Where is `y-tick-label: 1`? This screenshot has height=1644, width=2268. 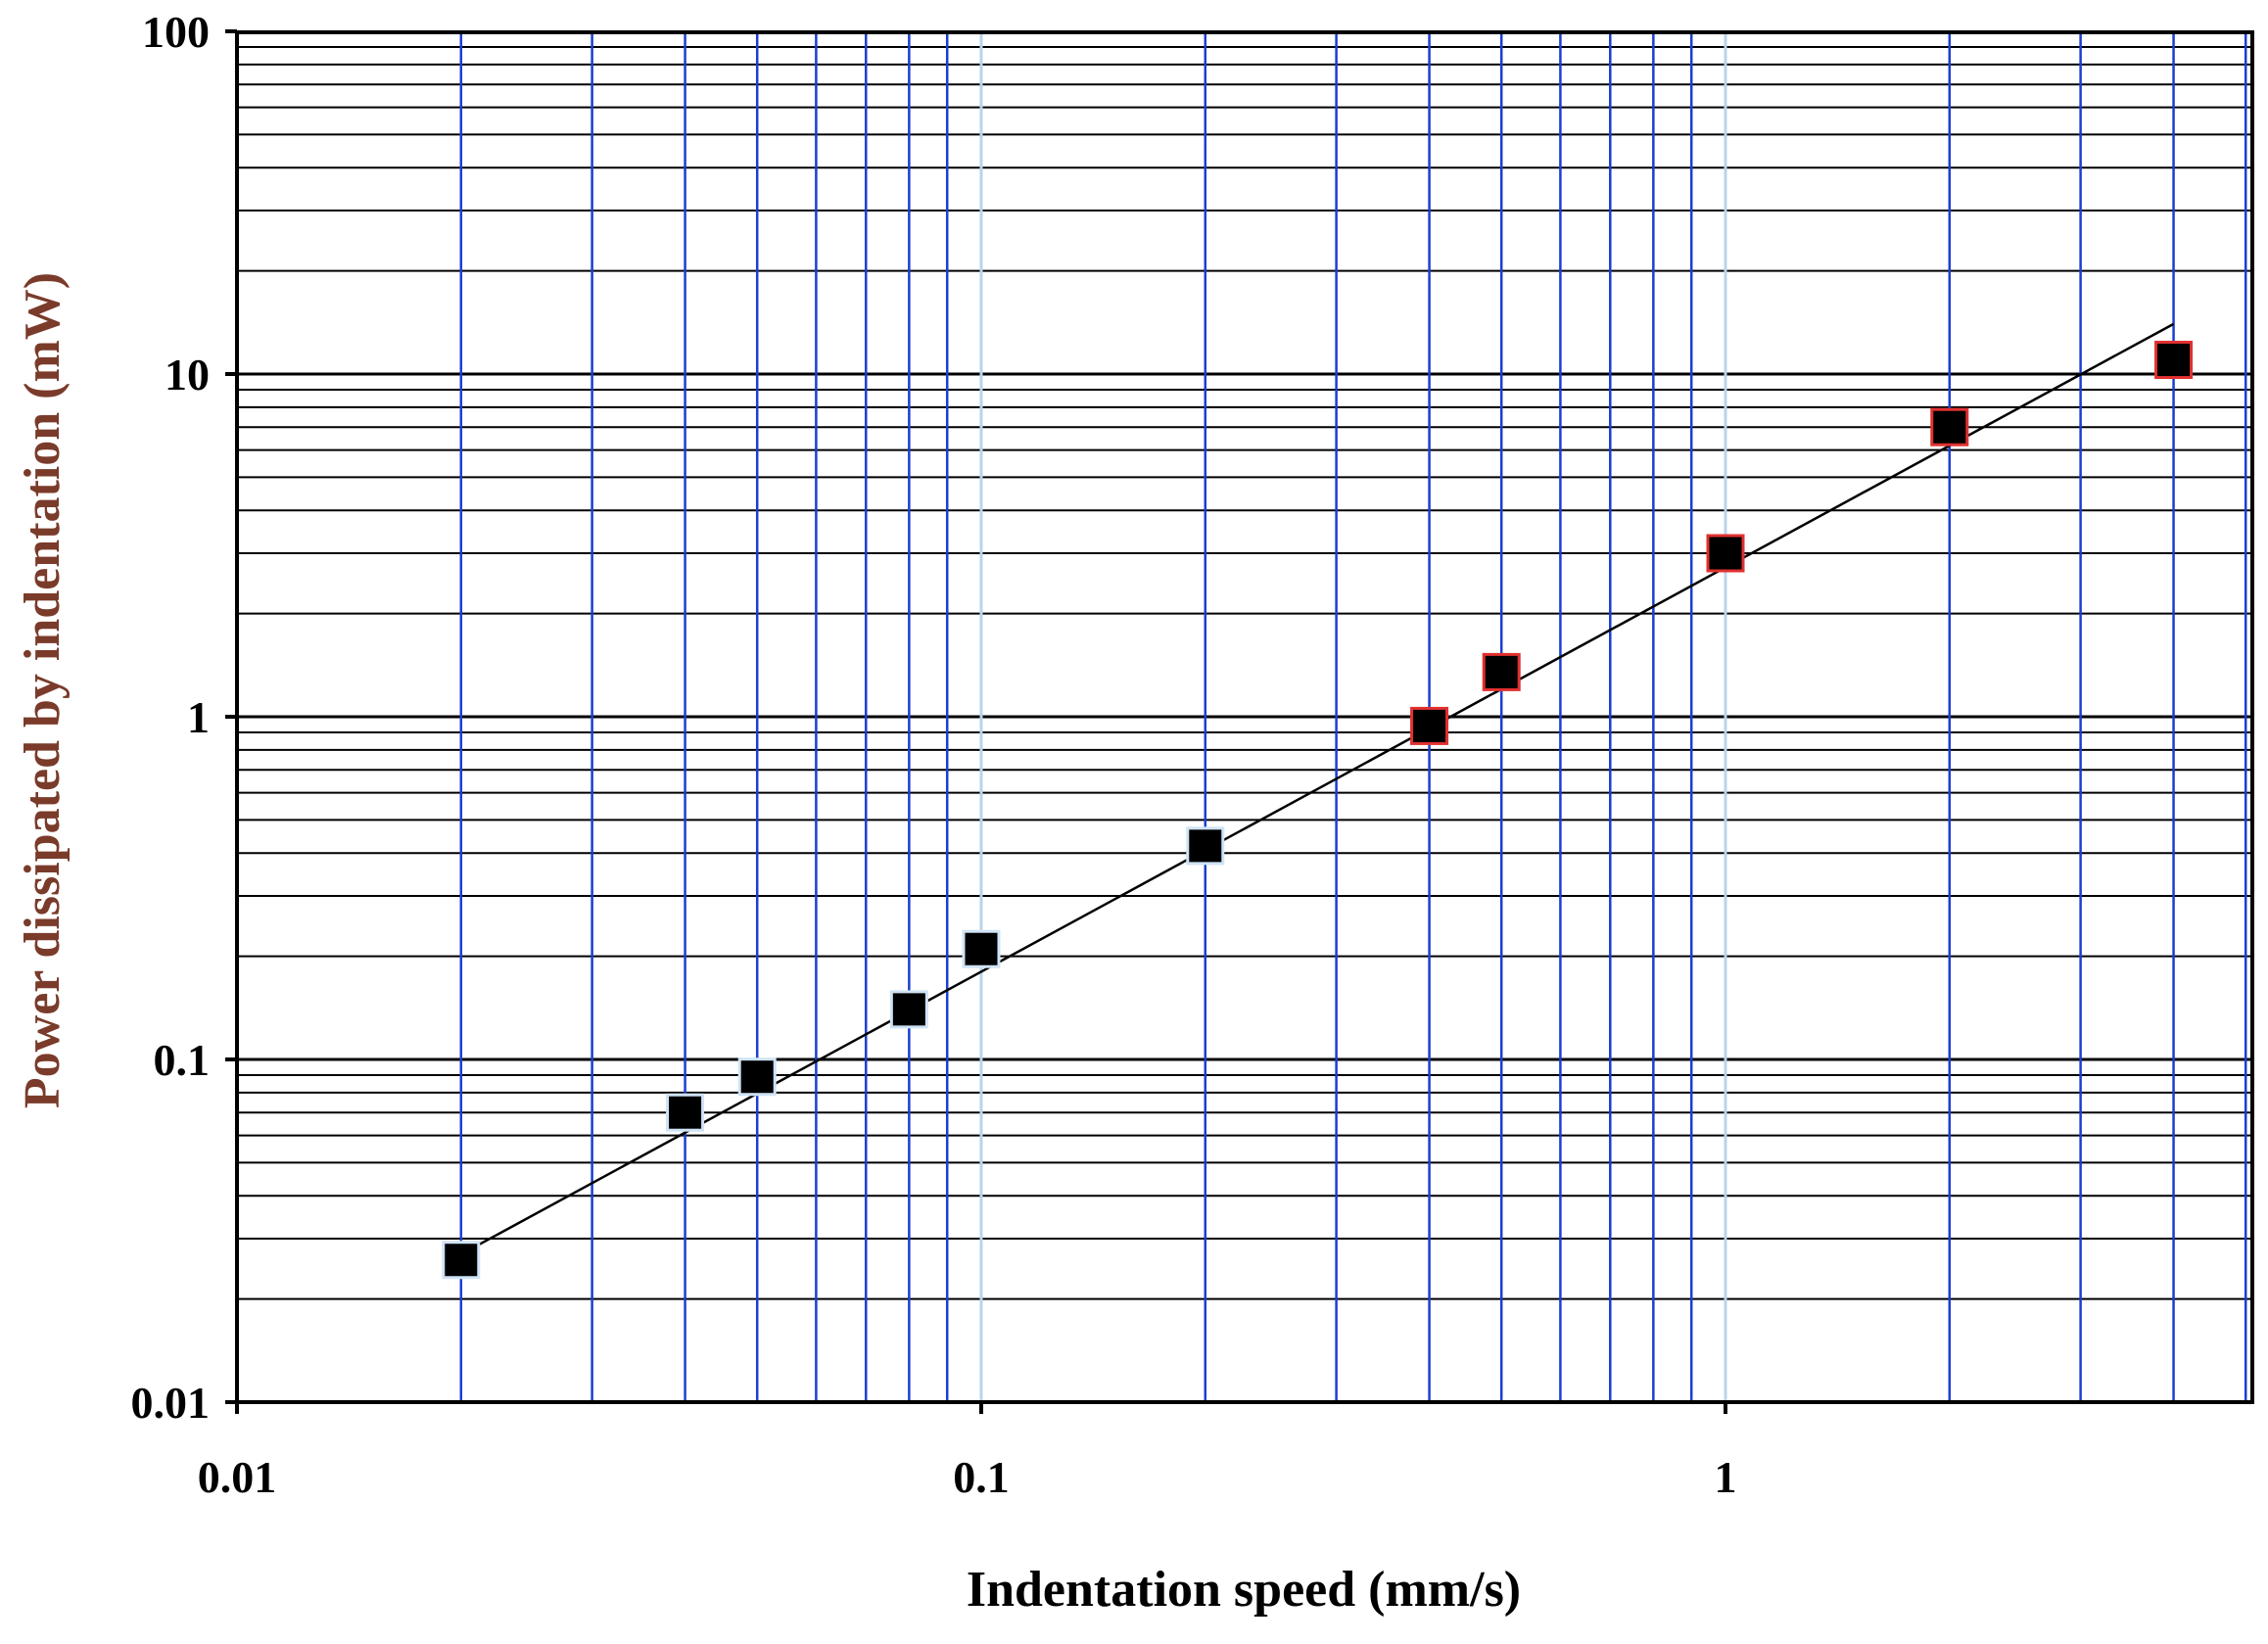 y-tick-label: 1 is located at coordinates (198, 717).